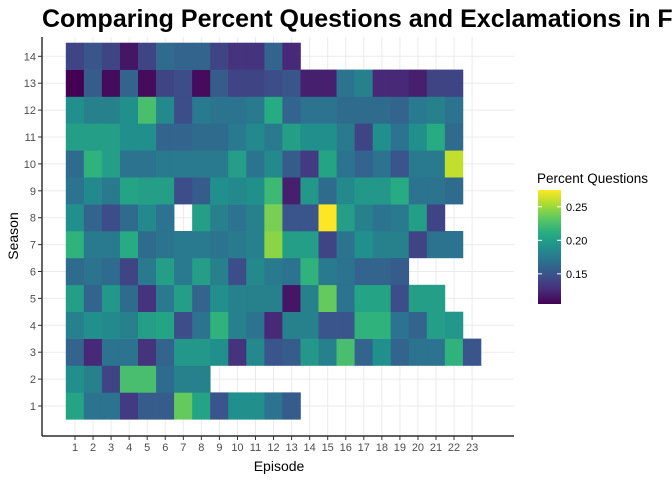 This screenshot has width=672, height=485. I want to click on cell-s7-e21, so click(436, 245).